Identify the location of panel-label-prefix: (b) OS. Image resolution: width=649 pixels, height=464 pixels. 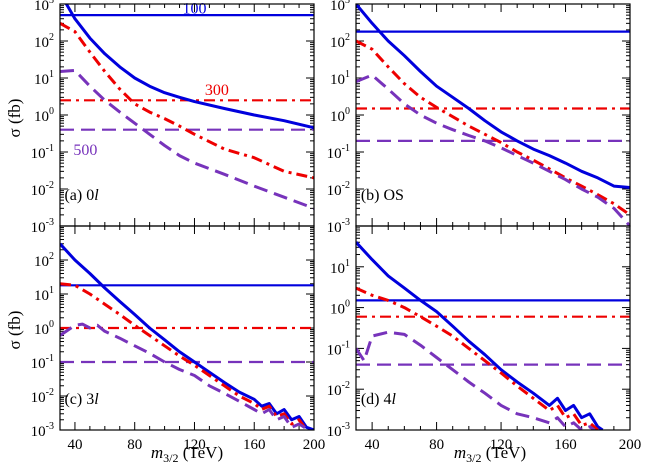
(382, 195).